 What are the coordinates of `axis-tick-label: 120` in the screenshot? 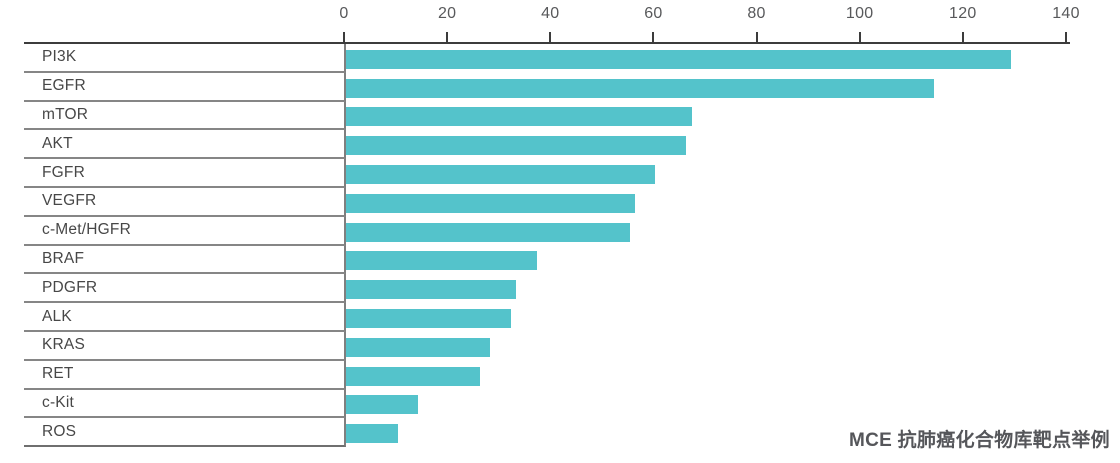 It's located at (963, 13).